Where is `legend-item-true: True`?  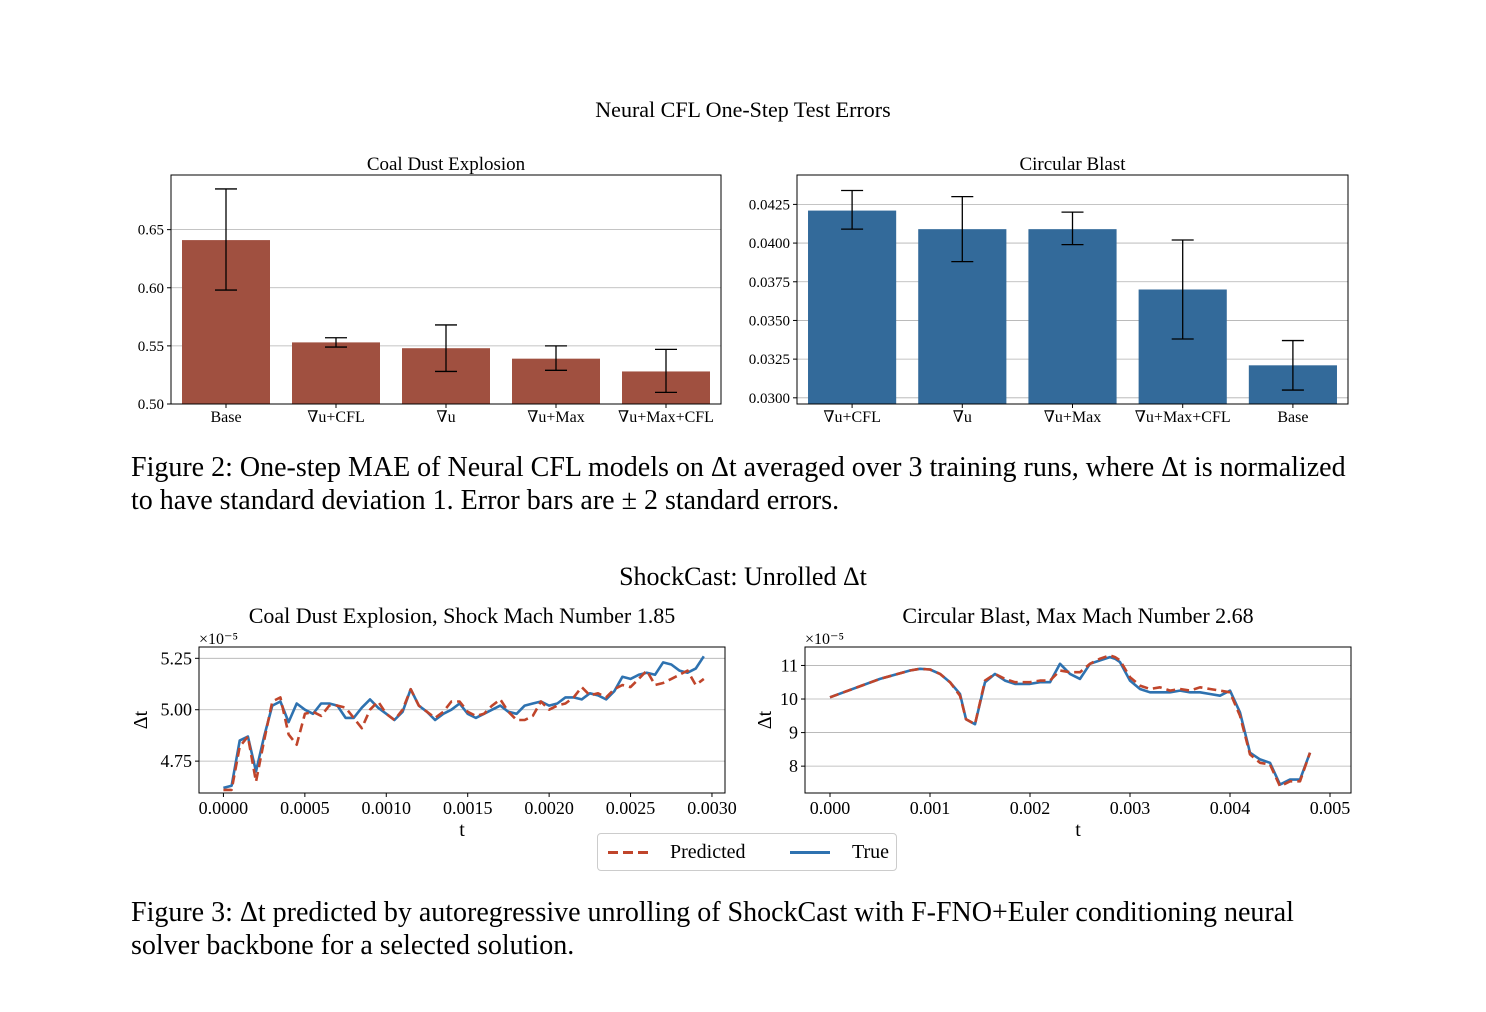
legend-item-true: True is located at coordinates (839, 852).